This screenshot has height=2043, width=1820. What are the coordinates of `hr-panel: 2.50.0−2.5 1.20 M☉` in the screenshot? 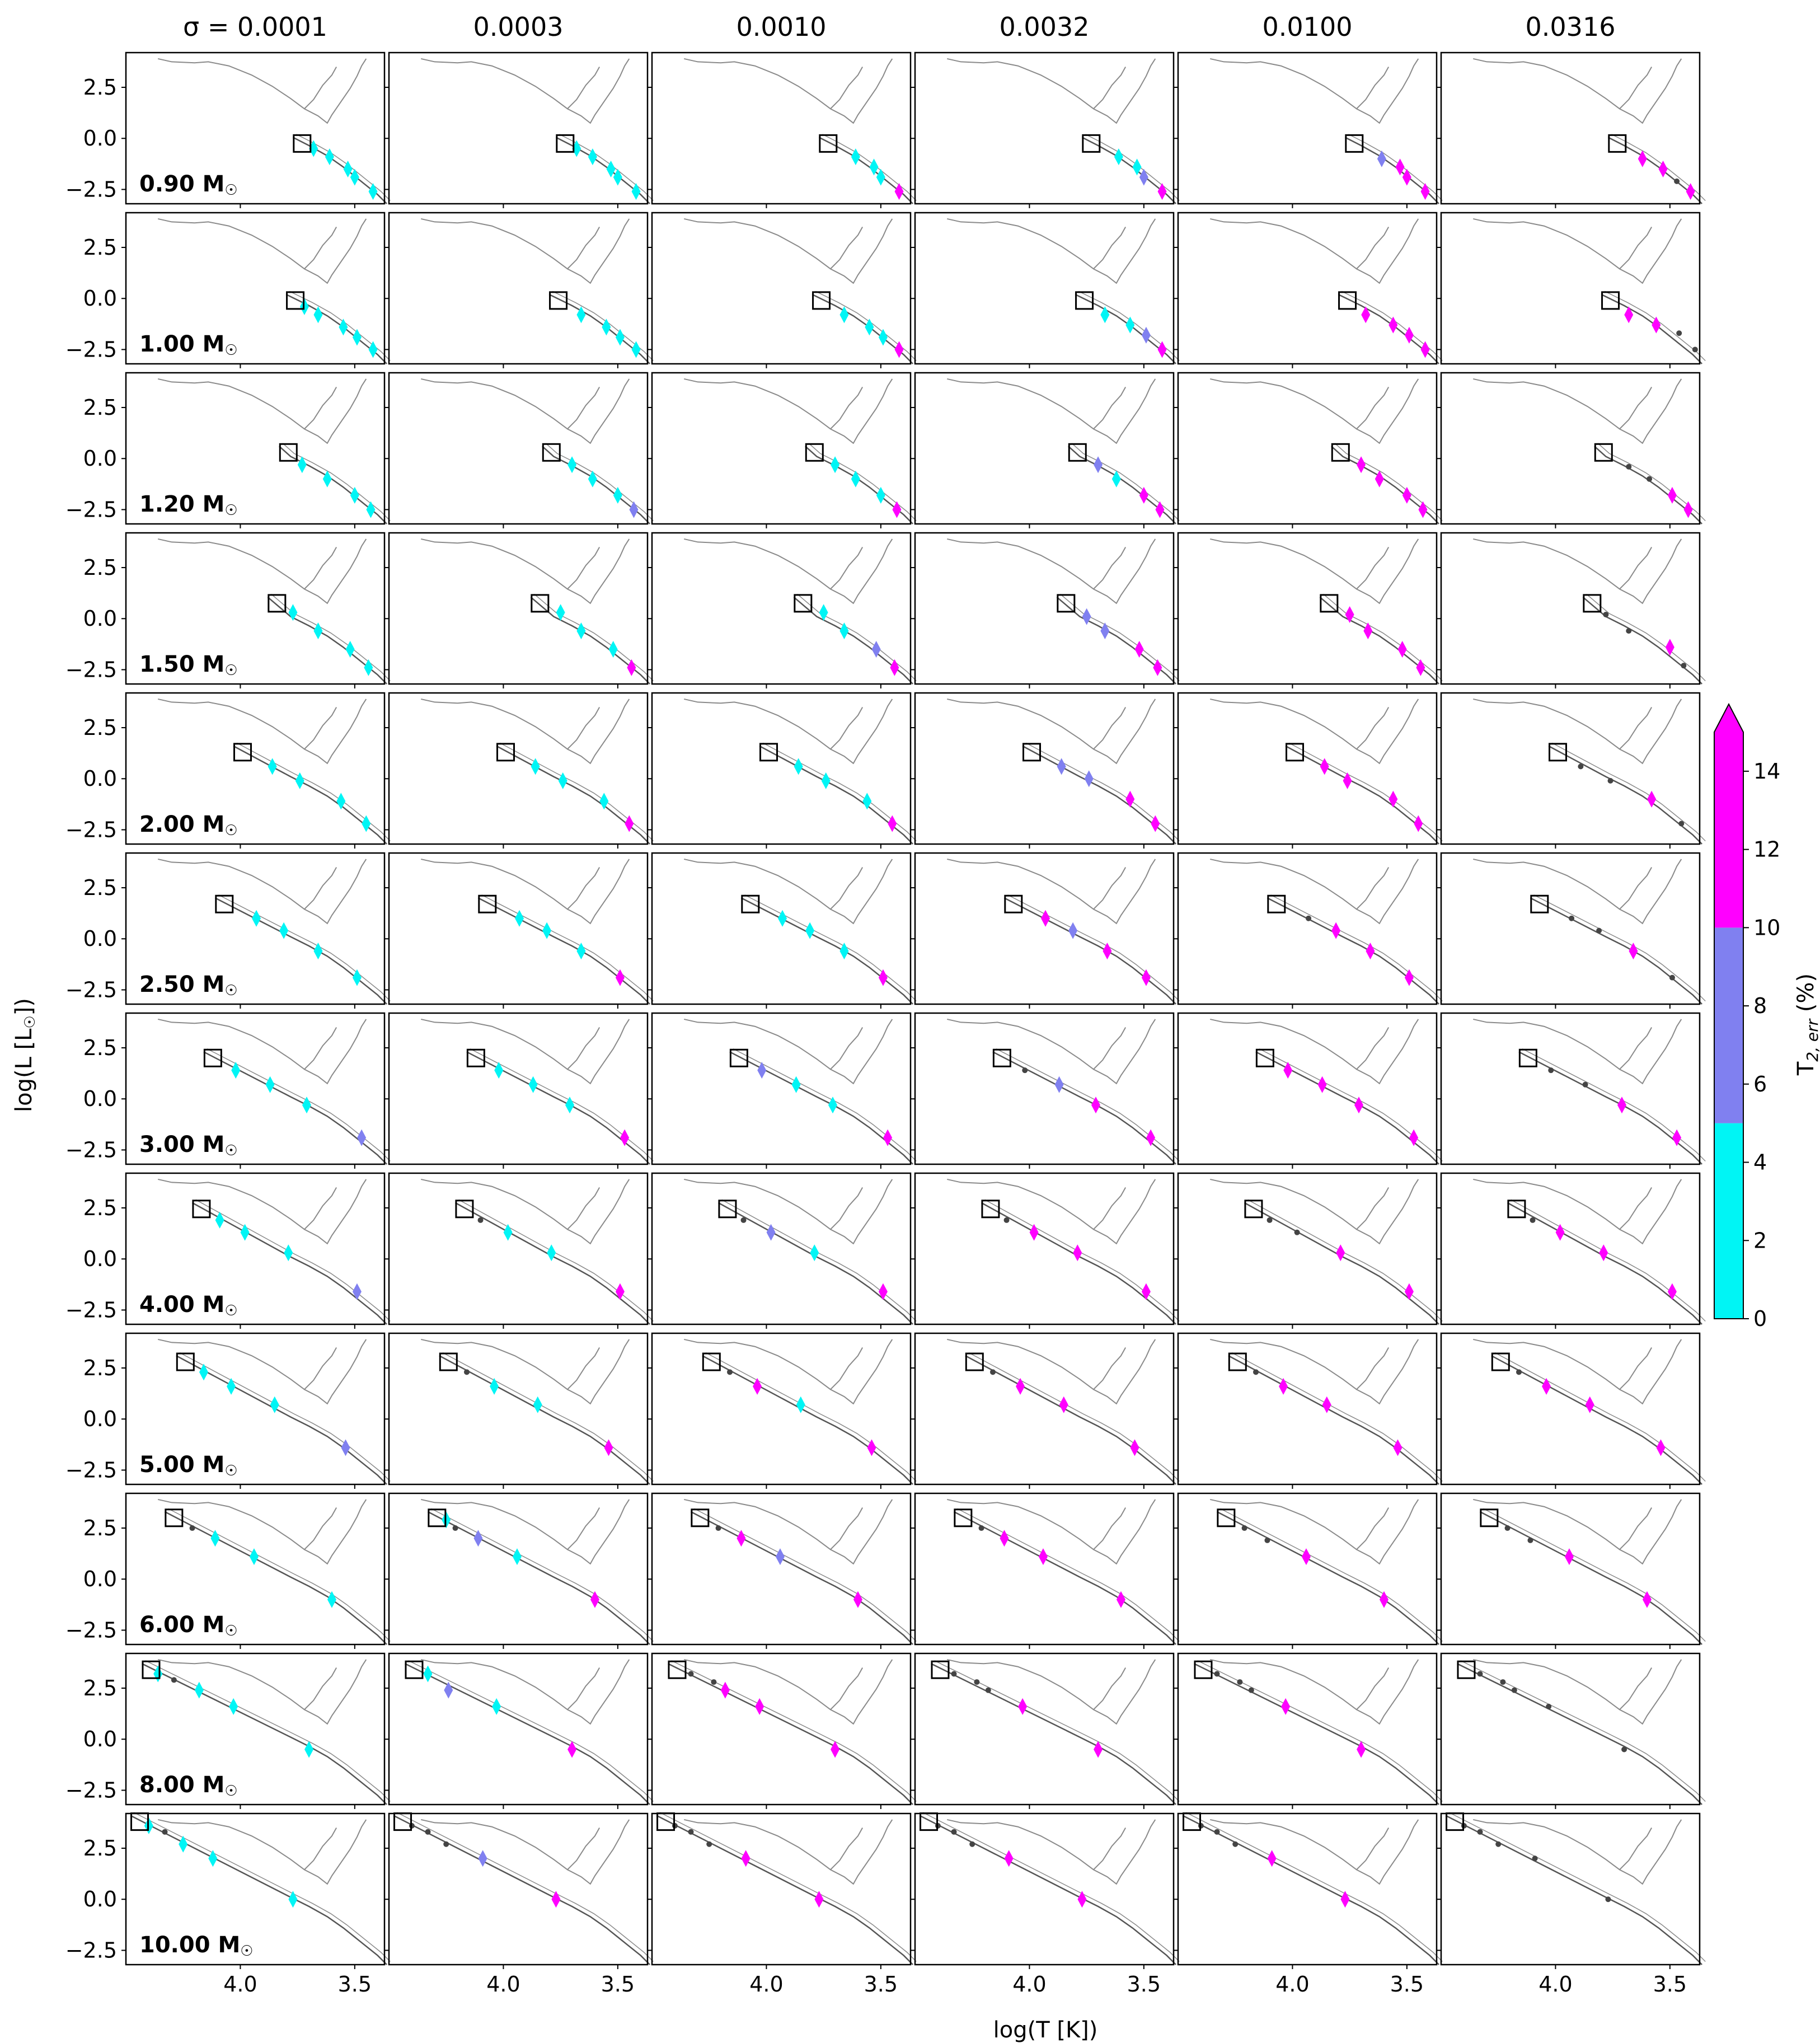 It's located at (228, 451).